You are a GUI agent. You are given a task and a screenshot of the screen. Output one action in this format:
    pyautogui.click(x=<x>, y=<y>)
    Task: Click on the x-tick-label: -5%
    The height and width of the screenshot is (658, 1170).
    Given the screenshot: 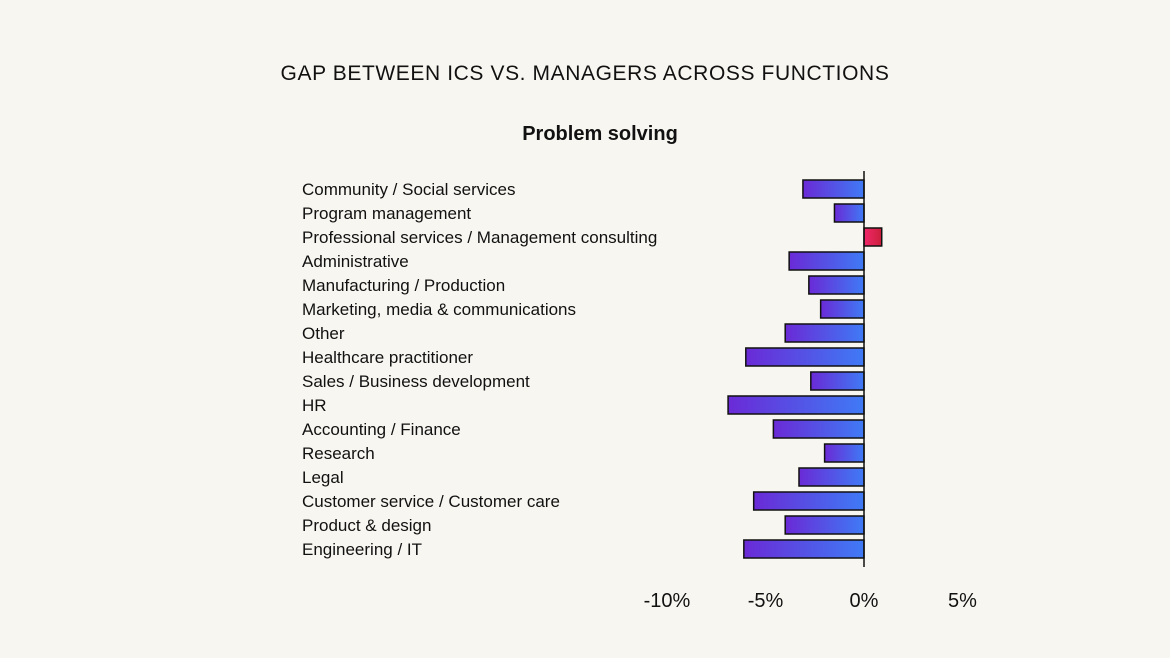 What is the action you would take?
    pyautogui.click(x=766, y=601)
    